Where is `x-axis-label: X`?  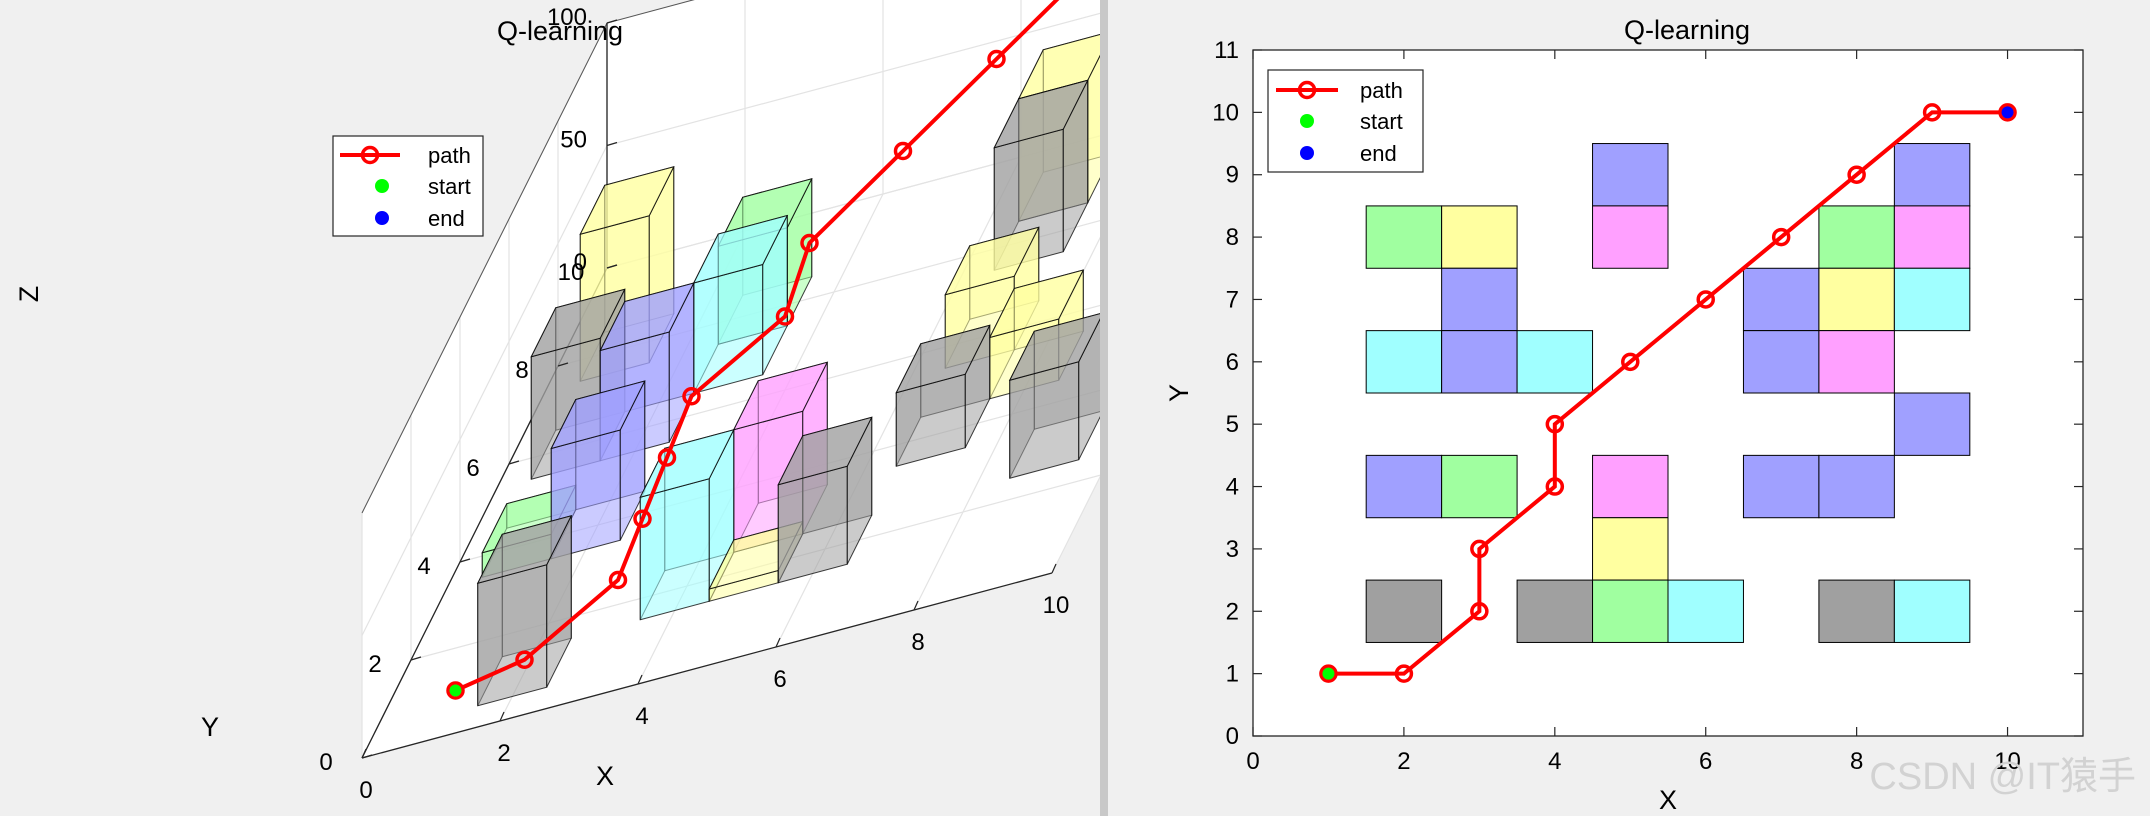
x-axis-label: X is located at coordinates (605, 776).